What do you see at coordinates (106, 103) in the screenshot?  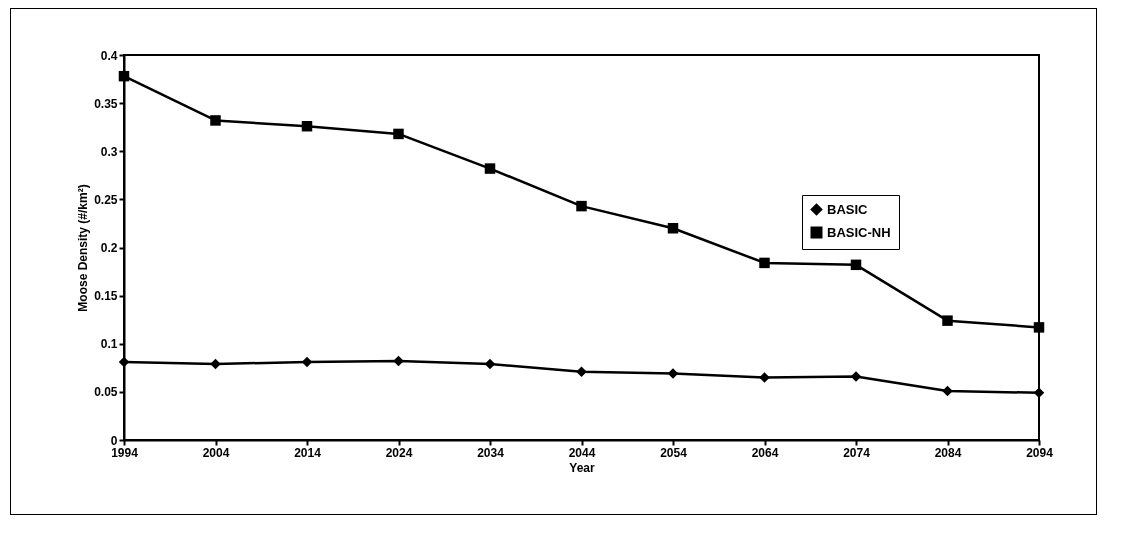 I see `y-tick-label: 0.35` at bounding box center [106, 103].